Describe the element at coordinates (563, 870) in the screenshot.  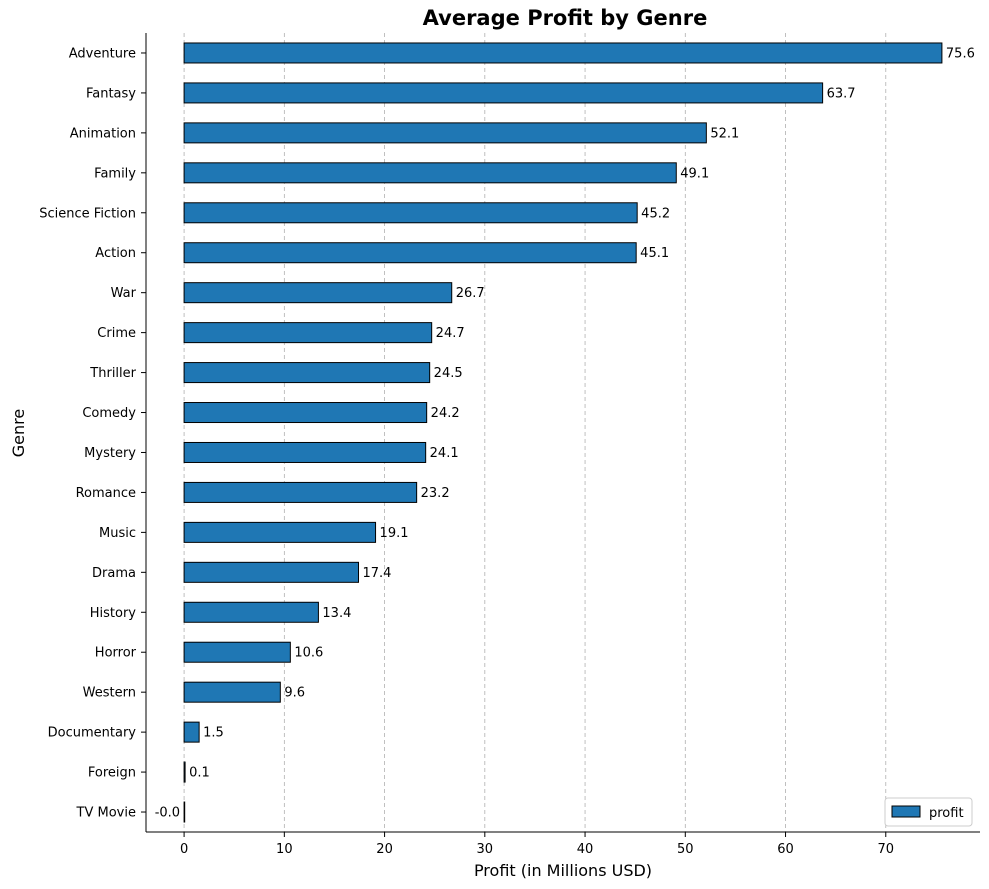
I see `x-axis-label: Profit (in Millions USD)` at that location.